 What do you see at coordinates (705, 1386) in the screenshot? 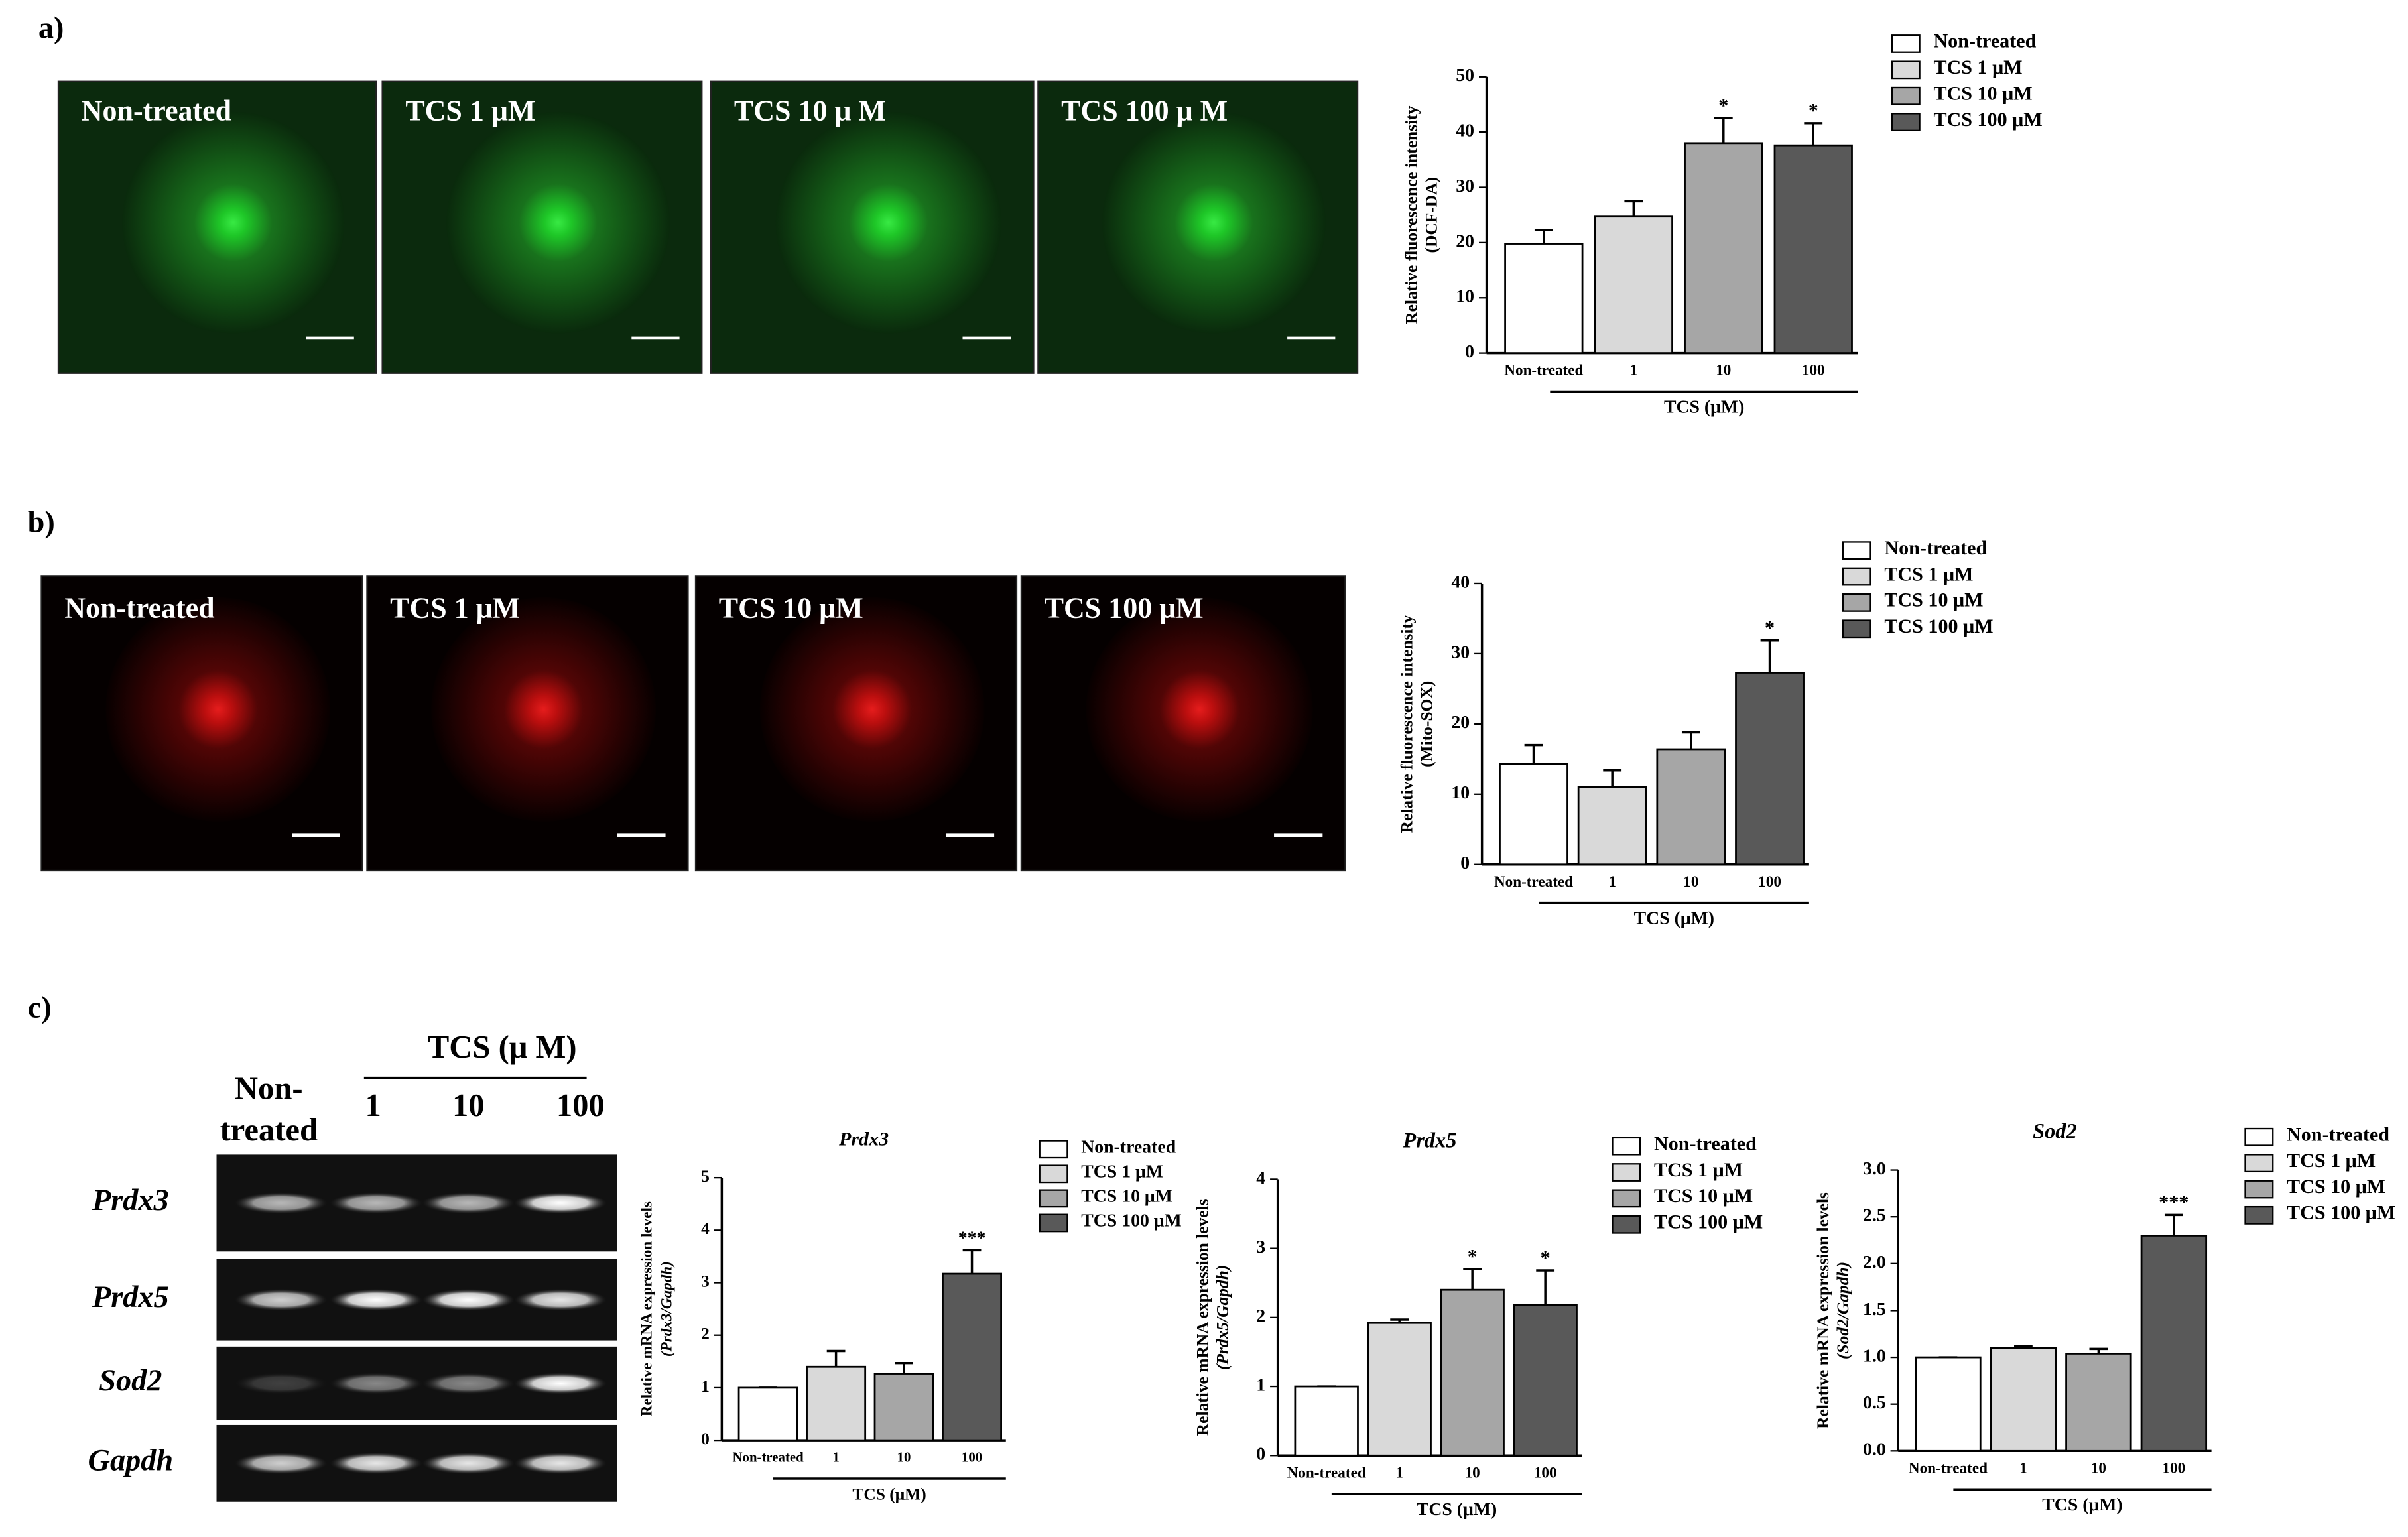
I see `y-tick-label: 1` at bounding box center [705, 1386].